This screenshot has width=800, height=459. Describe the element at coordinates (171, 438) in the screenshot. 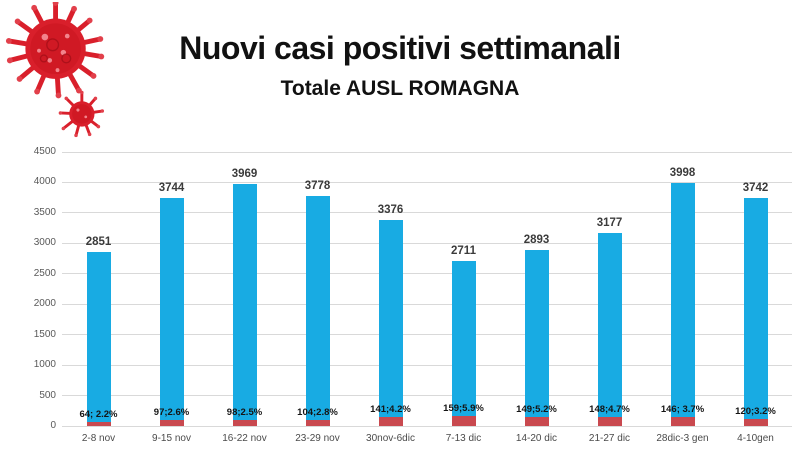

I see `category-label: 9-15 nov` at that location.